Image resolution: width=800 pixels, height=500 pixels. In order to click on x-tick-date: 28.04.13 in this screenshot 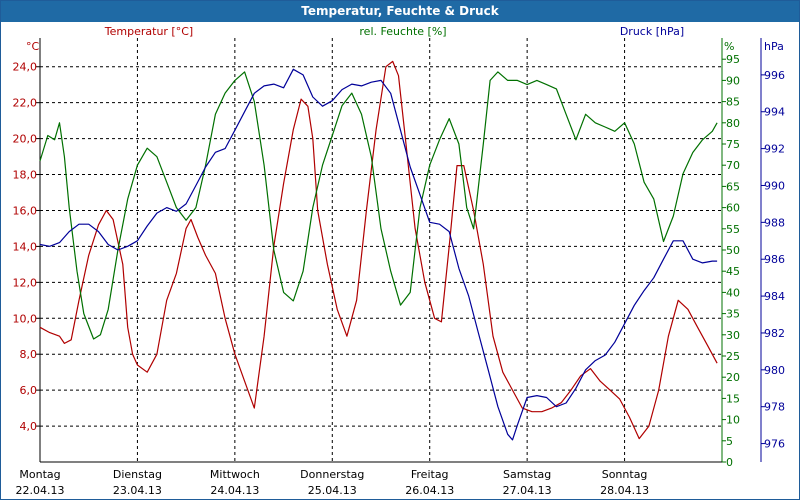, I will do `click(624, 490)`.